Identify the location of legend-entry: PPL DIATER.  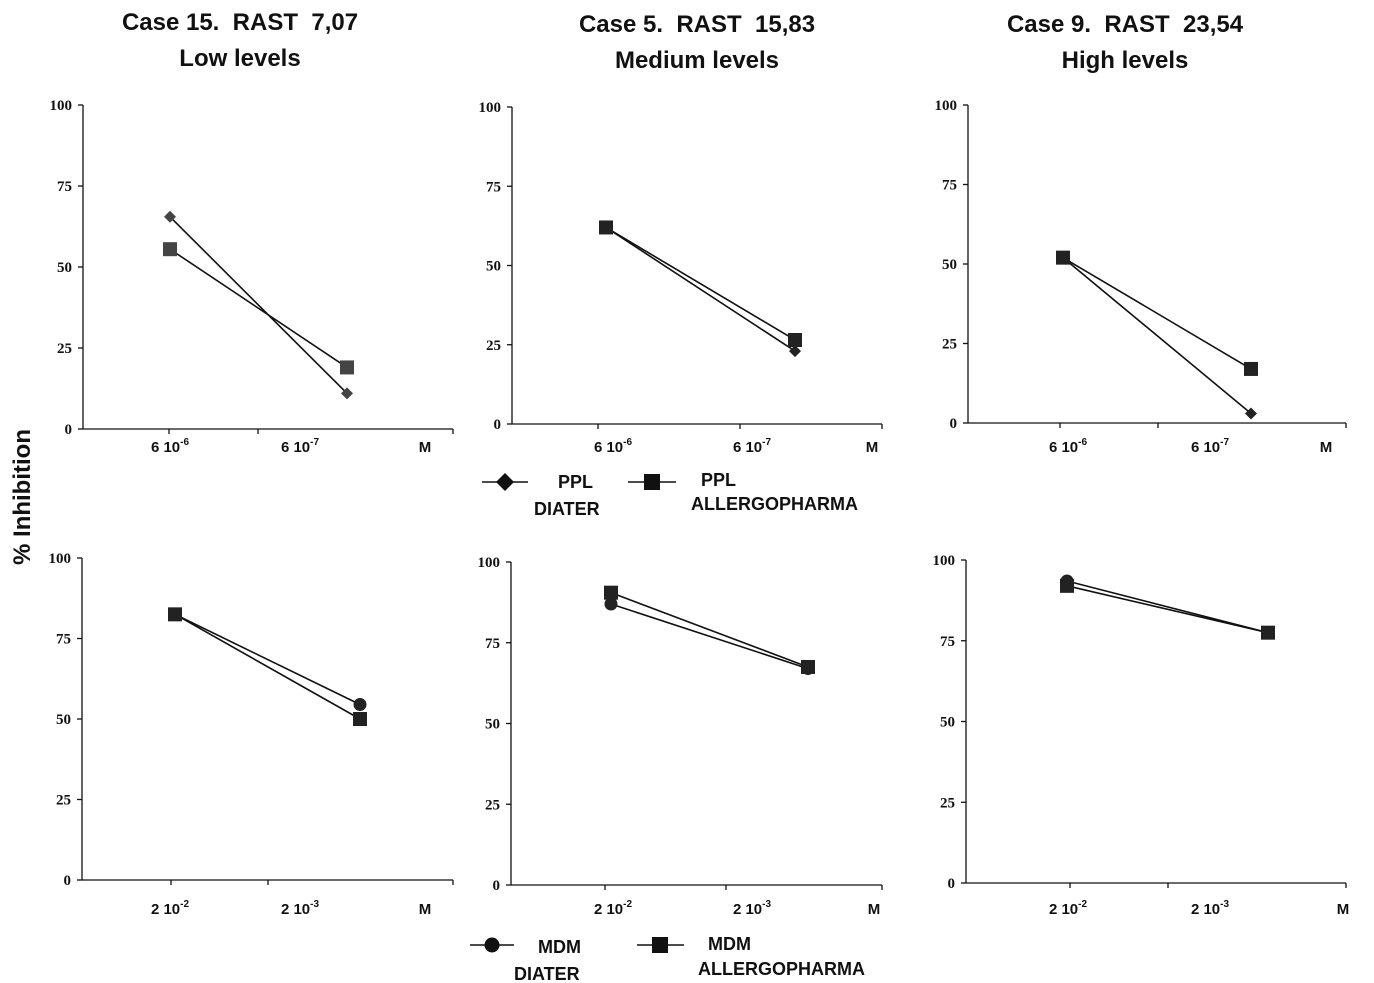
(541, 495).